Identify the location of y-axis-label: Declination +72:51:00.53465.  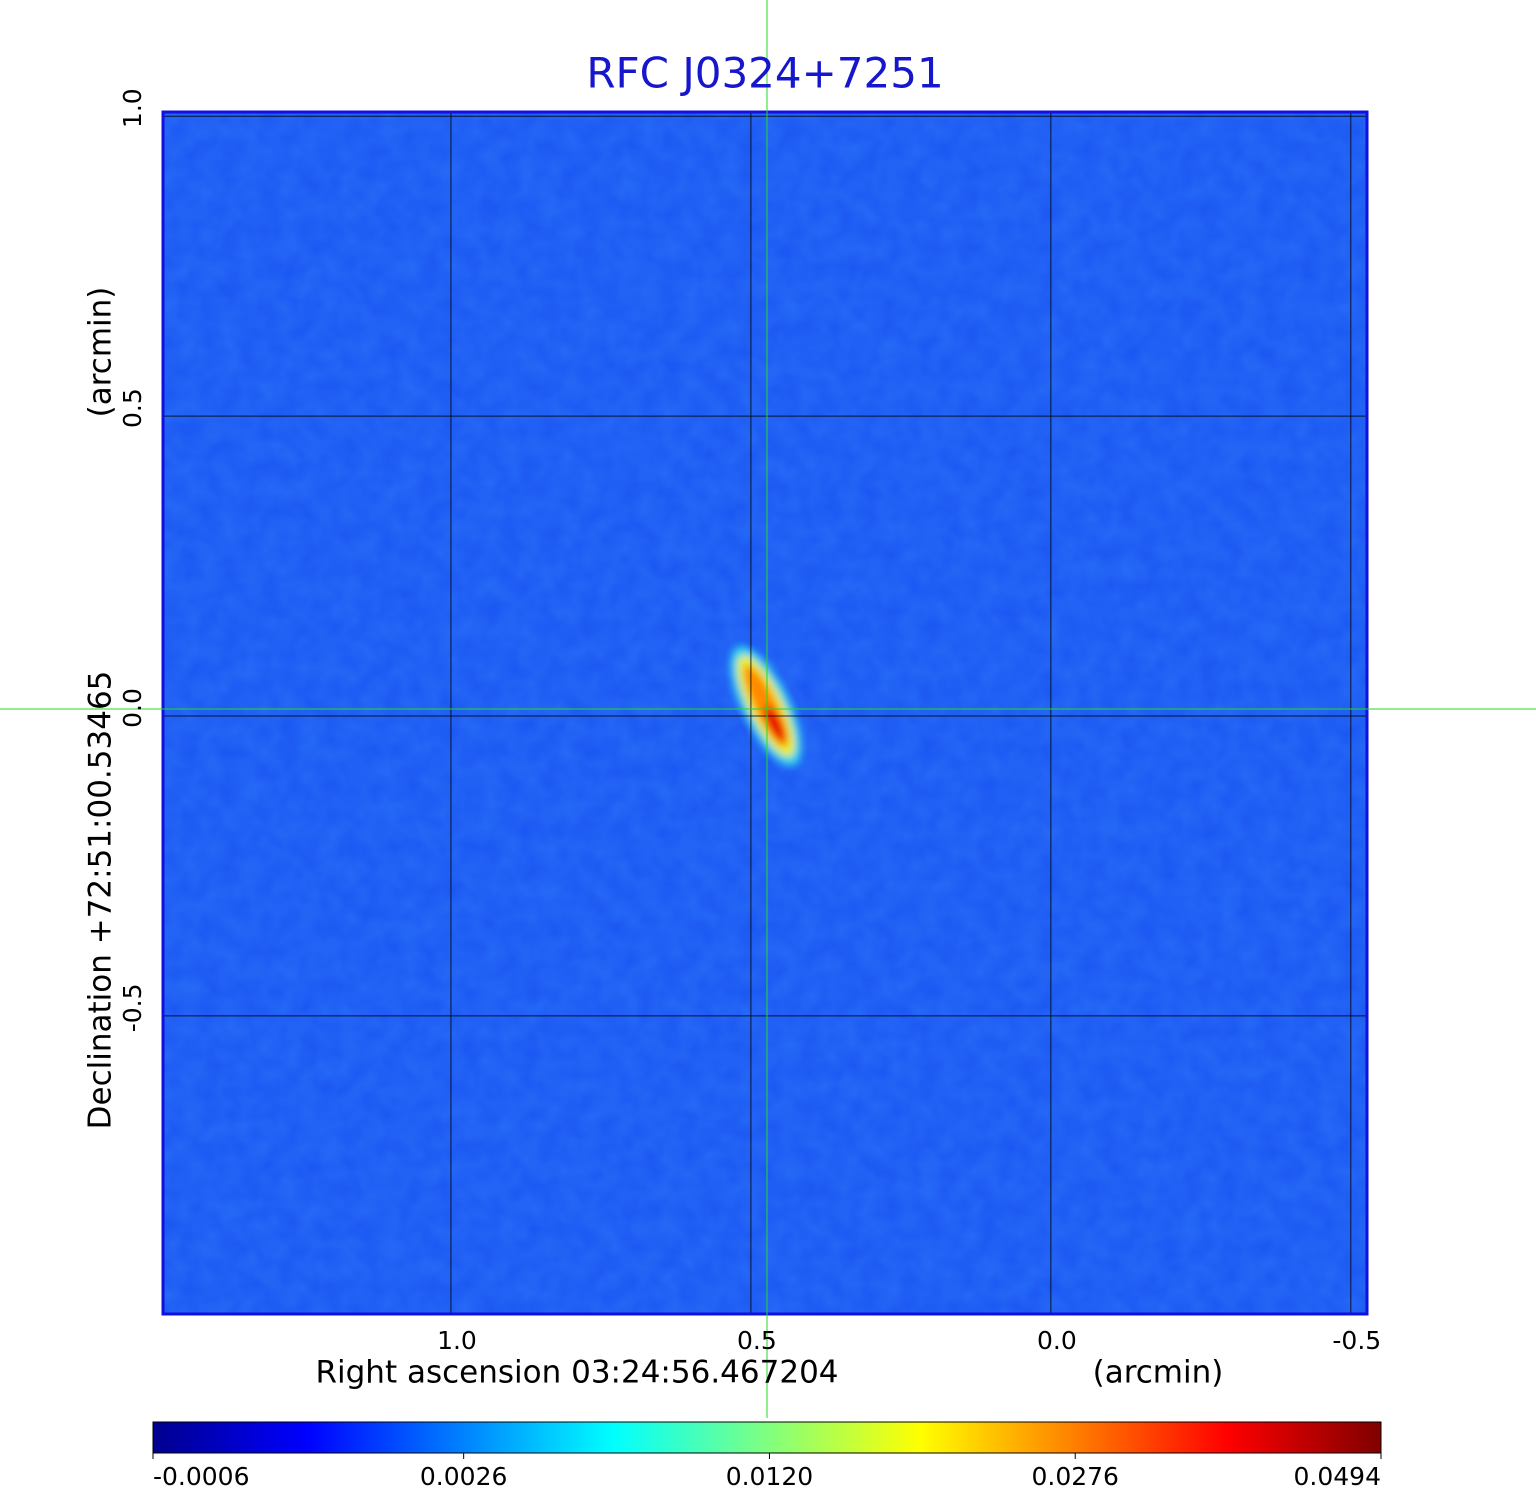
(101, 900).